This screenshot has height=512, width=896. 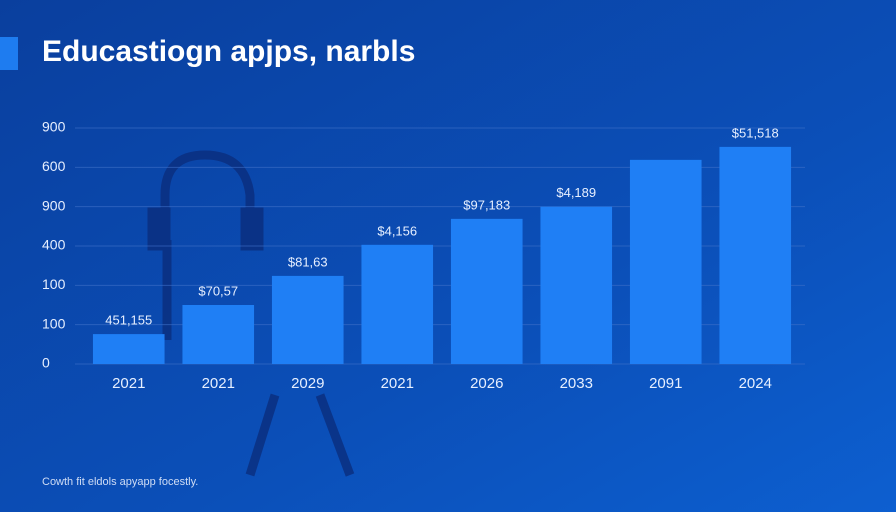 I want to click on value-label: $4,156, so click(x=397, y=230).